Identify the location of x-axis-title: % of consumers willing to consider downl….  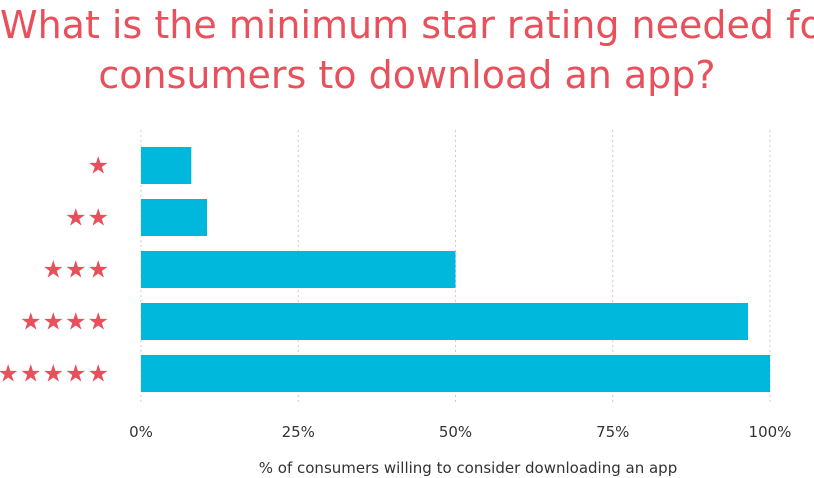
(468, 468).